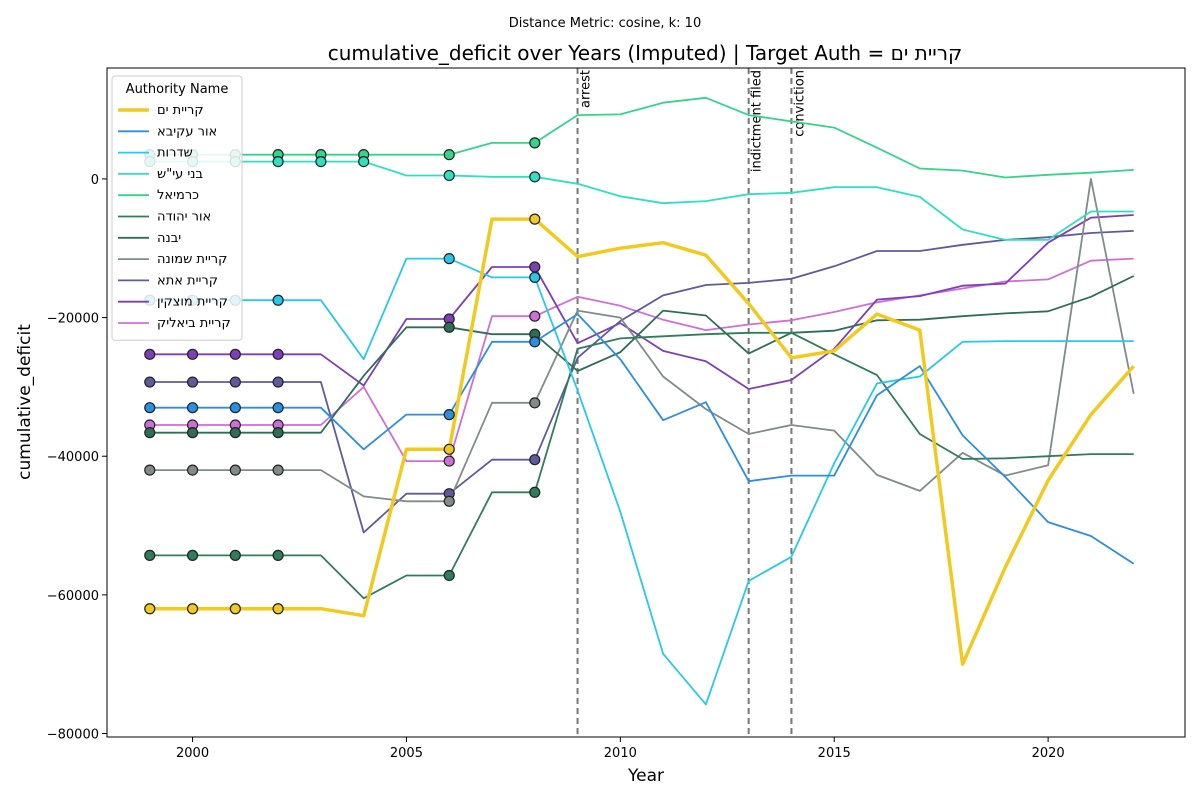 The width and height of the screenshot is (1200, 800). What do you see at coordinates (180, 110) in the screenshot?
I see `legend-label: קריית ים` at bounding box center [180, 110].